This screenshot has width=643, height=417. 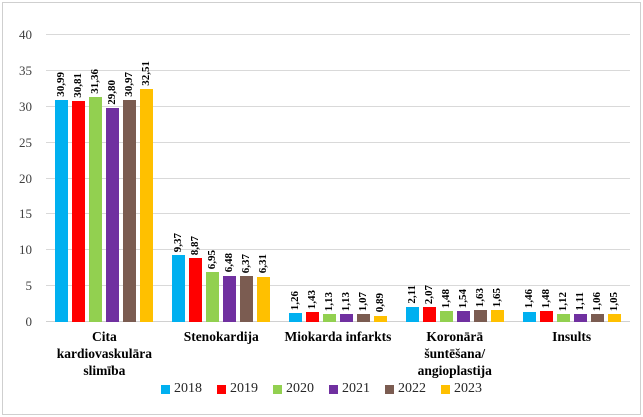 I want to click on bar-col-2019: 2,07, so click(x=429, y=178).